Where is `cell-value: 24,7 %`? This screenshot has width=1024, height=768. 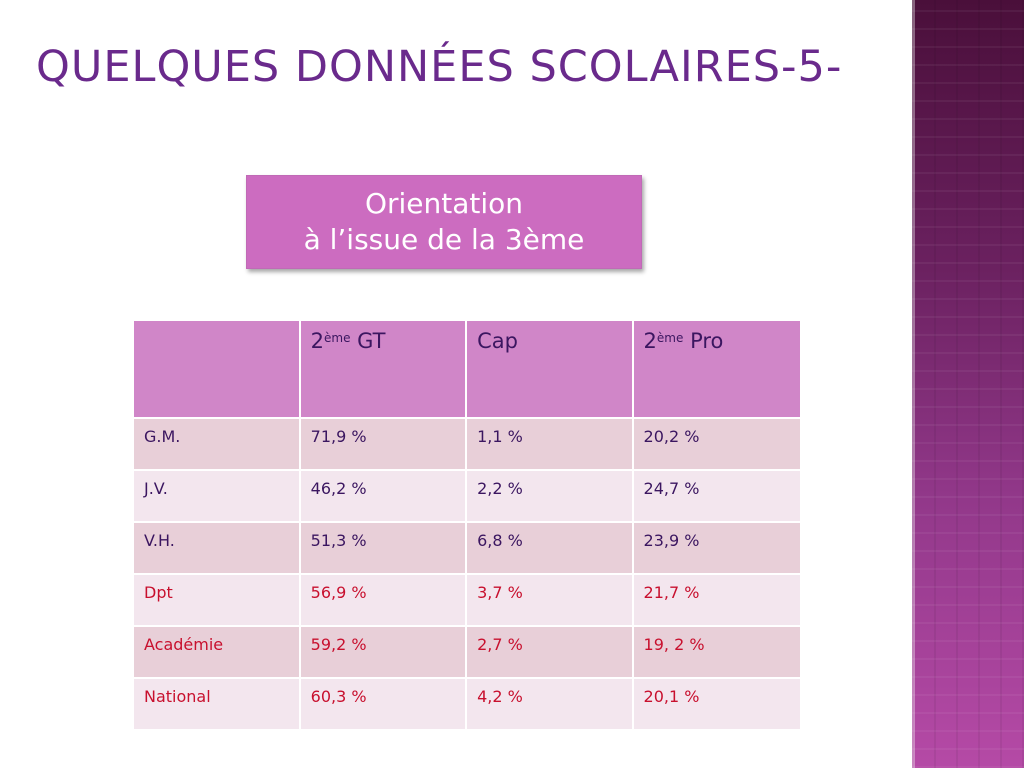
cell-value: 24,7 % is located at coordinates (717, 496).